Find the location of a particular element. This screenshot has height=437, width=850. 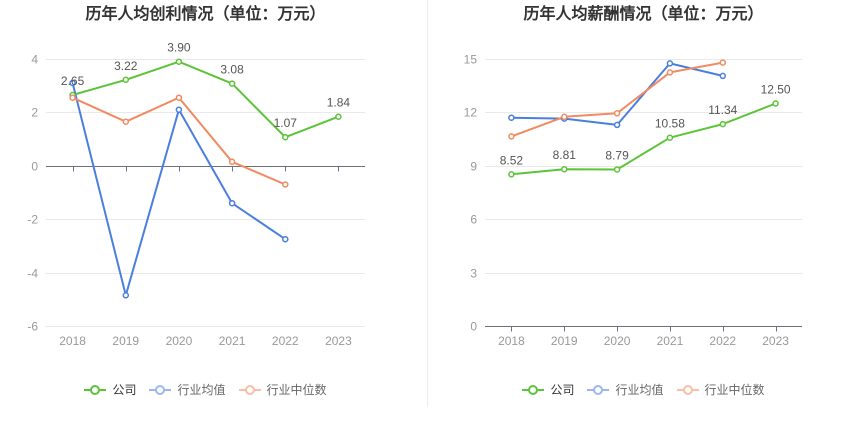

y-tick-label: -6 is located at coordinates (32, 327).